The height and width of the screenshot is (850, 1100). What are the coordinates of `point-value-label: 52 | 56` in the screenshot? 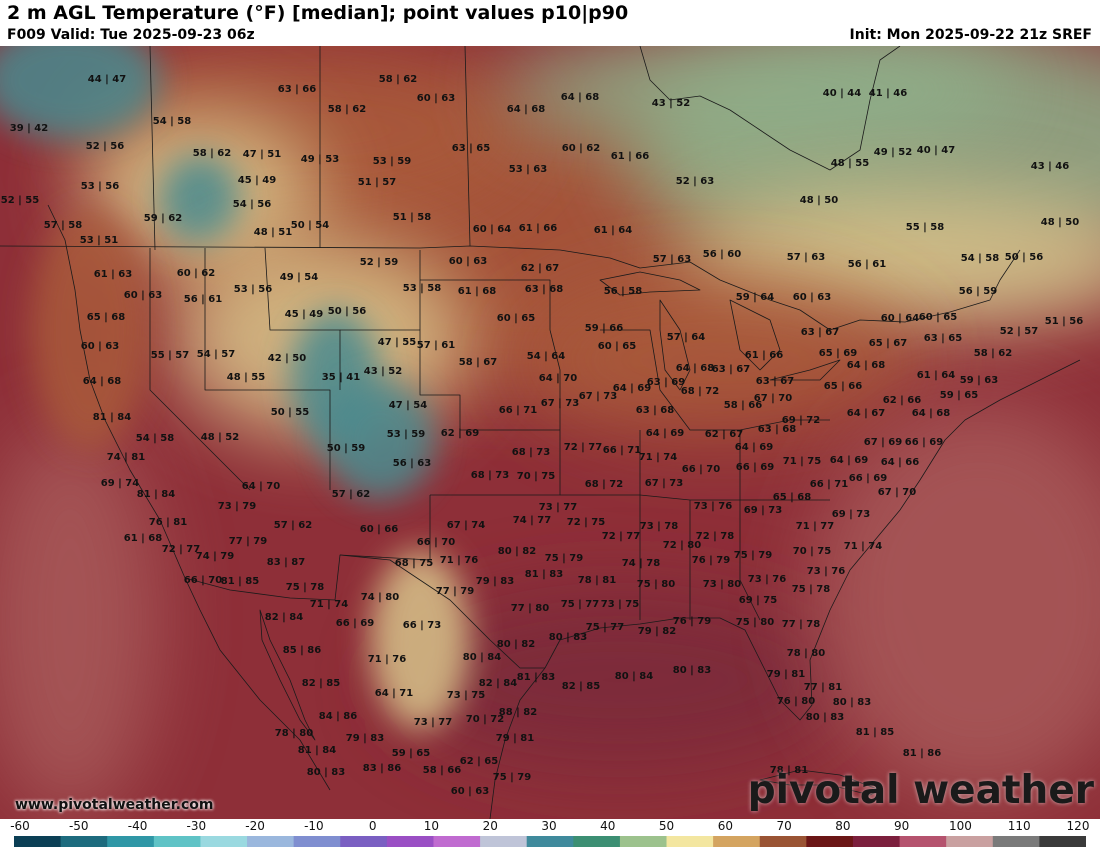 It's located at (105, 146).